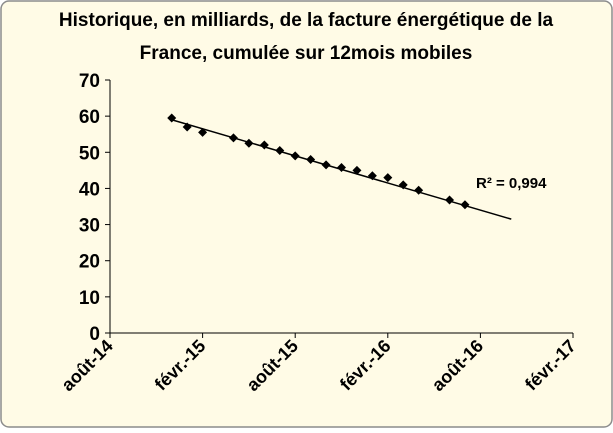 This screenshot has height=433, width=613. Describe the element at coordinates (89, 81) in the screenshot. I see `y-tick-label: 70` at that location.